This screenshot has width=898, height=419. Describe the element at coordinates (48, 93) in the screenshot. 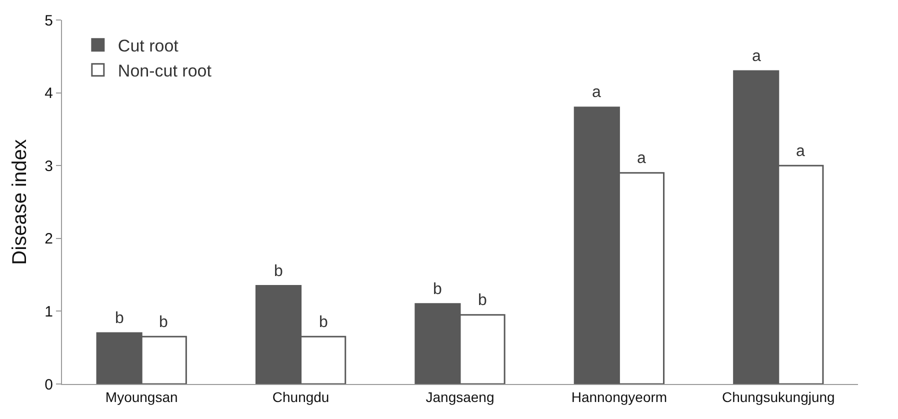

I see `y-tick-label: 4` at that location.